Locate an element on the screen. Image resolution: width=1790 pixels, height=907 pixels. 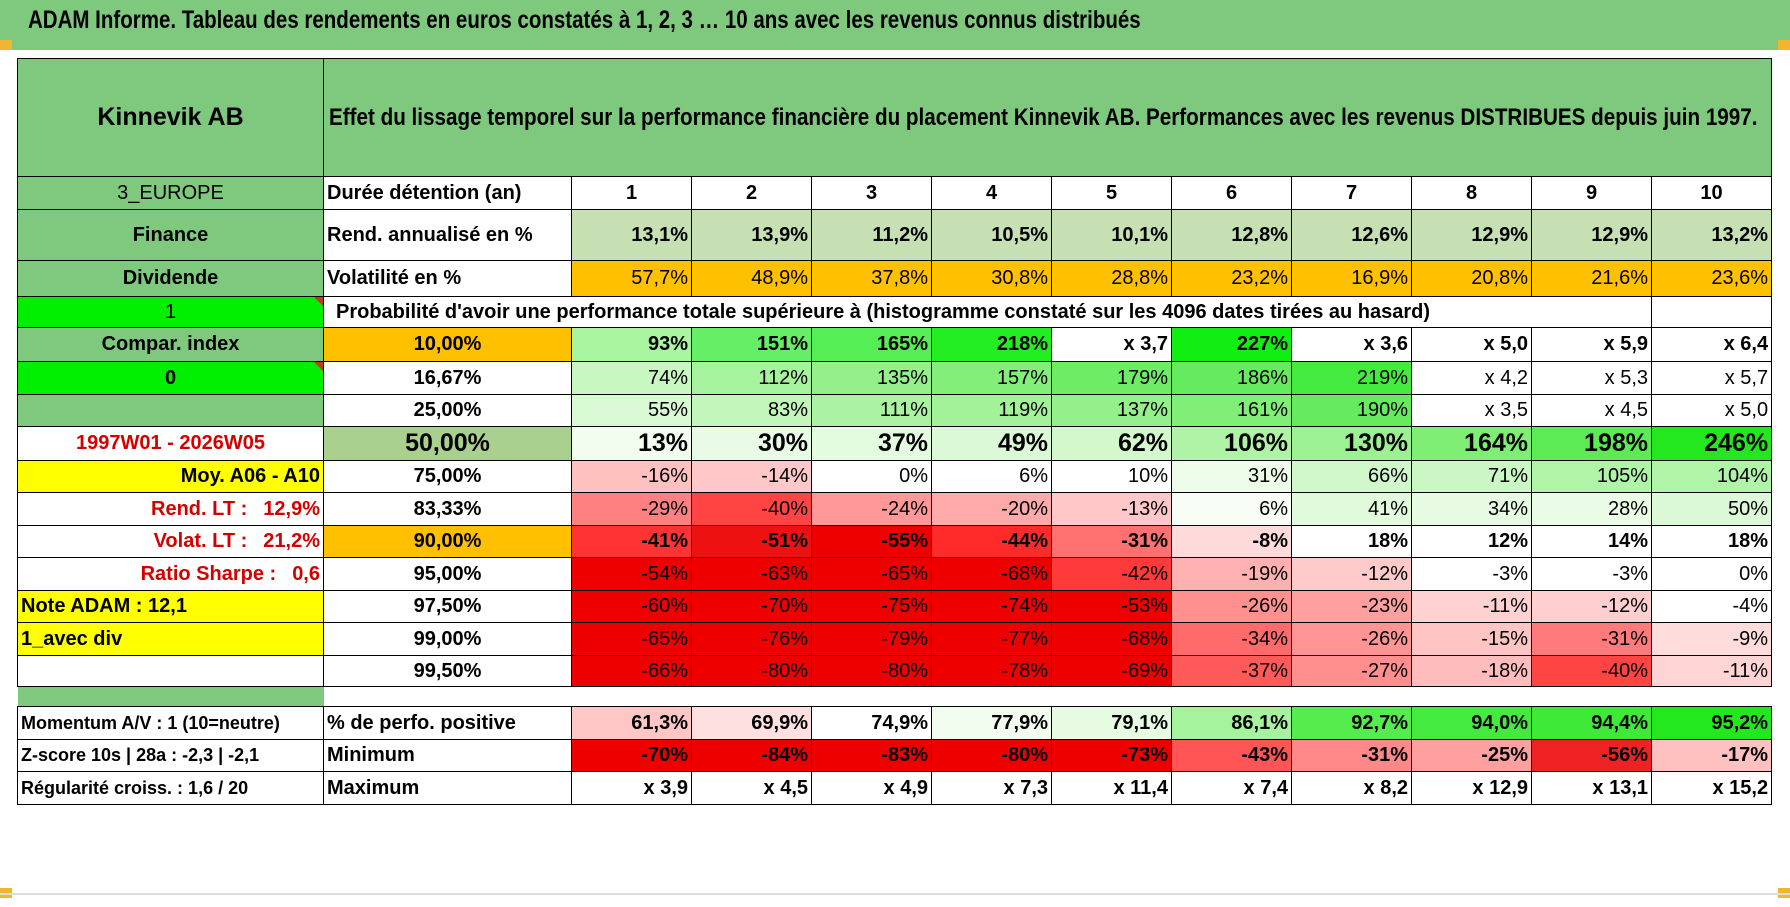
data-cell: 16,9% is located at coordinates (1351, 278).